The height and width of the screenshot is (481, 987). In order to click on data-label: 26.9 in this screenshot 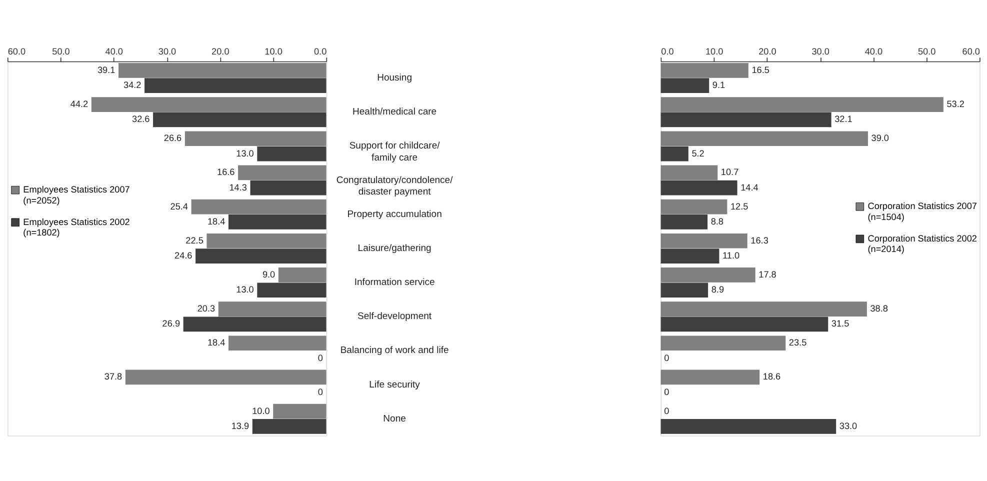, I will do `click(171, 323)`.